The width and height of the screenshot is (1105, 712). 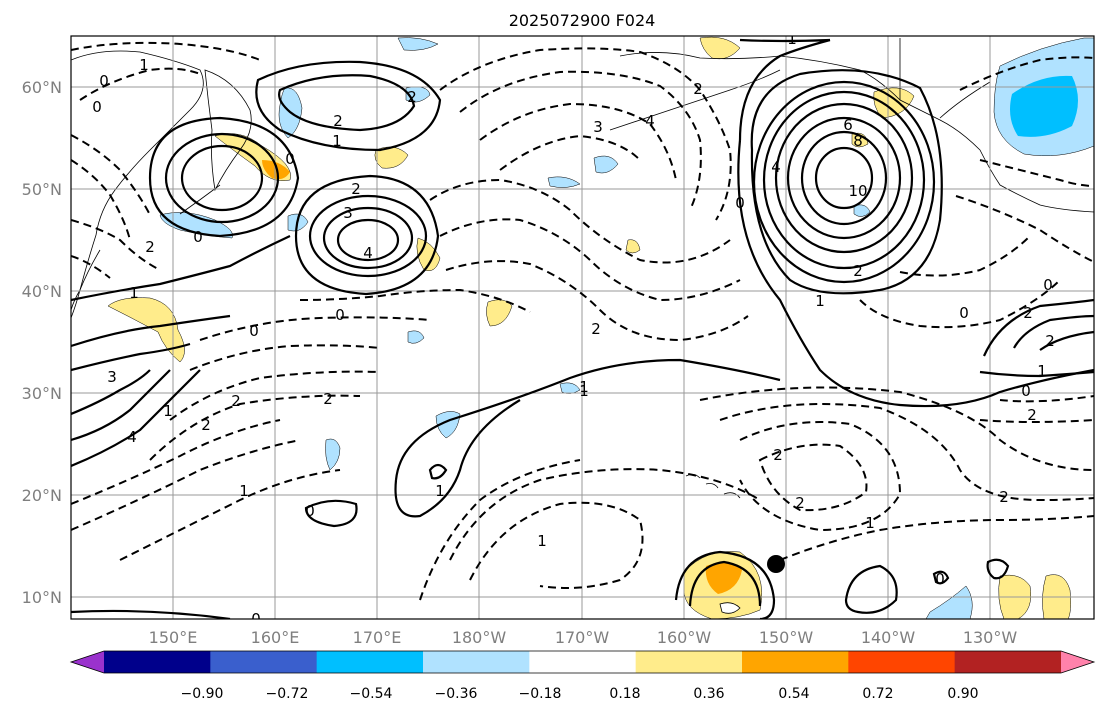 I want to click on contour-east-high, so click(x=1036, y=374).